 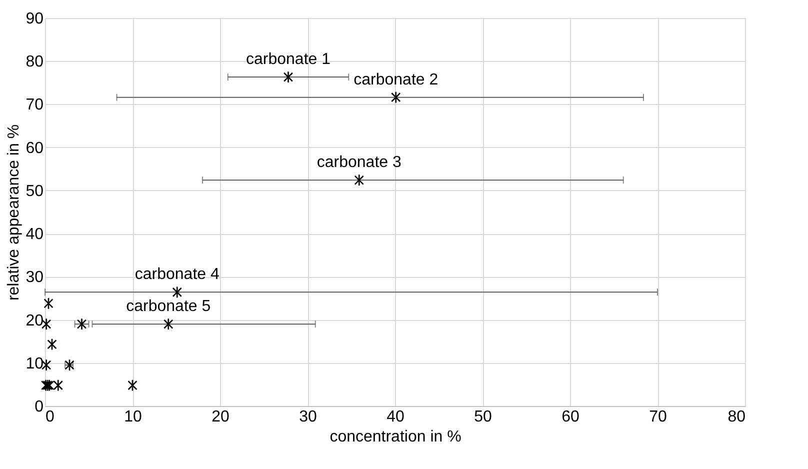 What do you see at coordinates (288, 59) in the screenshot?
I see `annotation: carbonate 1` at bounding box center [288, 59].